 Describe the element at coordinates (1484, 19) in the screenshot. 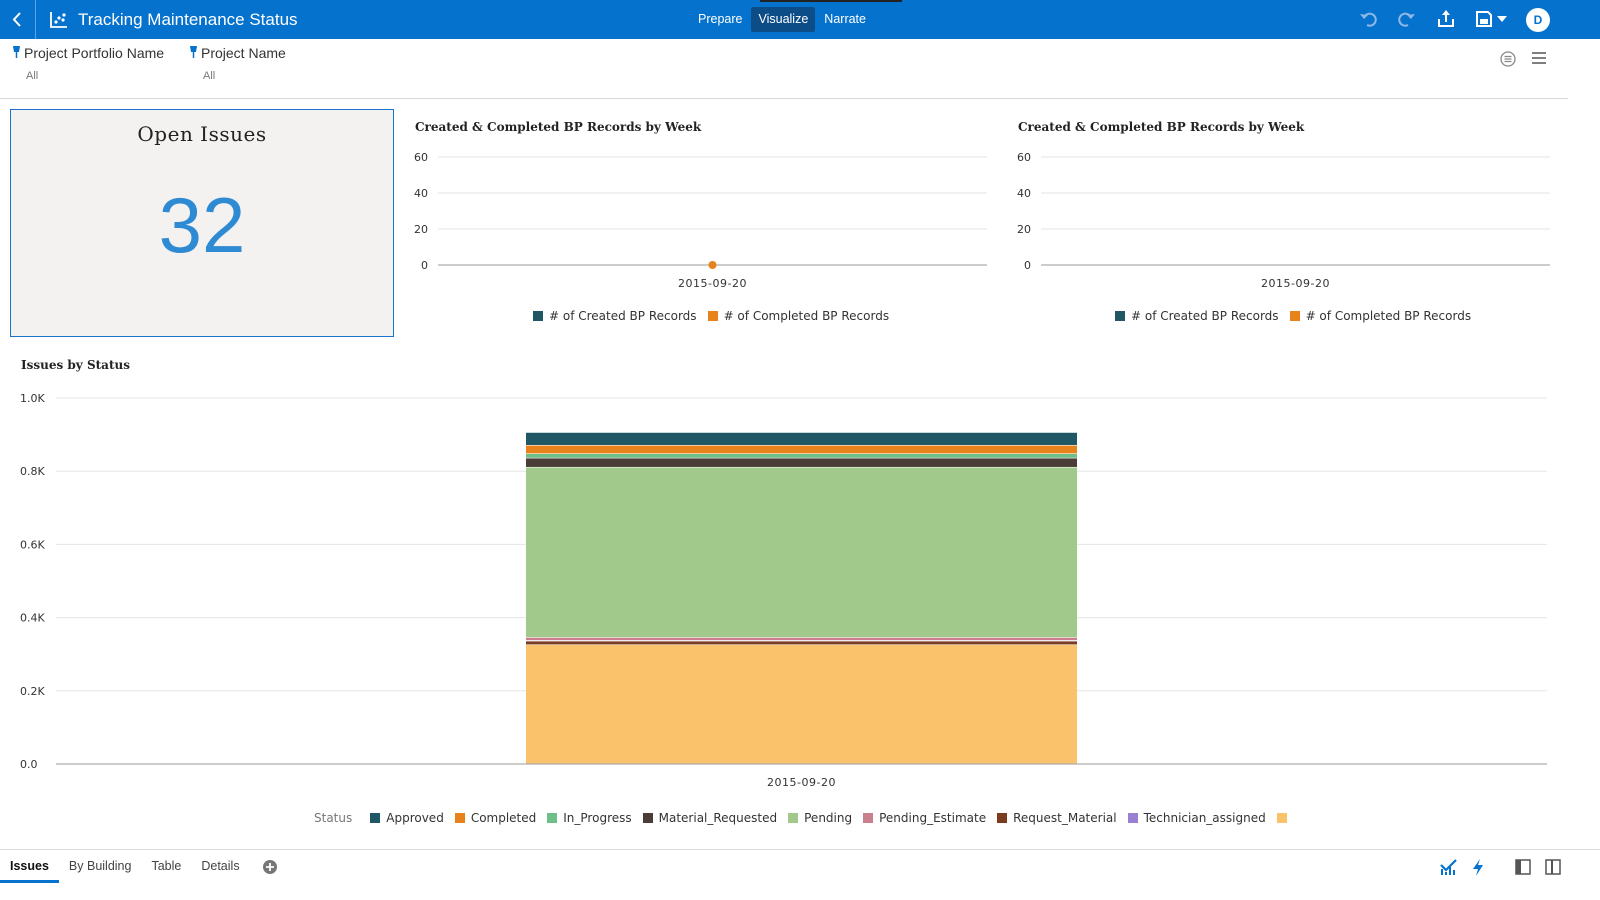

I see `save-icon` at that location.